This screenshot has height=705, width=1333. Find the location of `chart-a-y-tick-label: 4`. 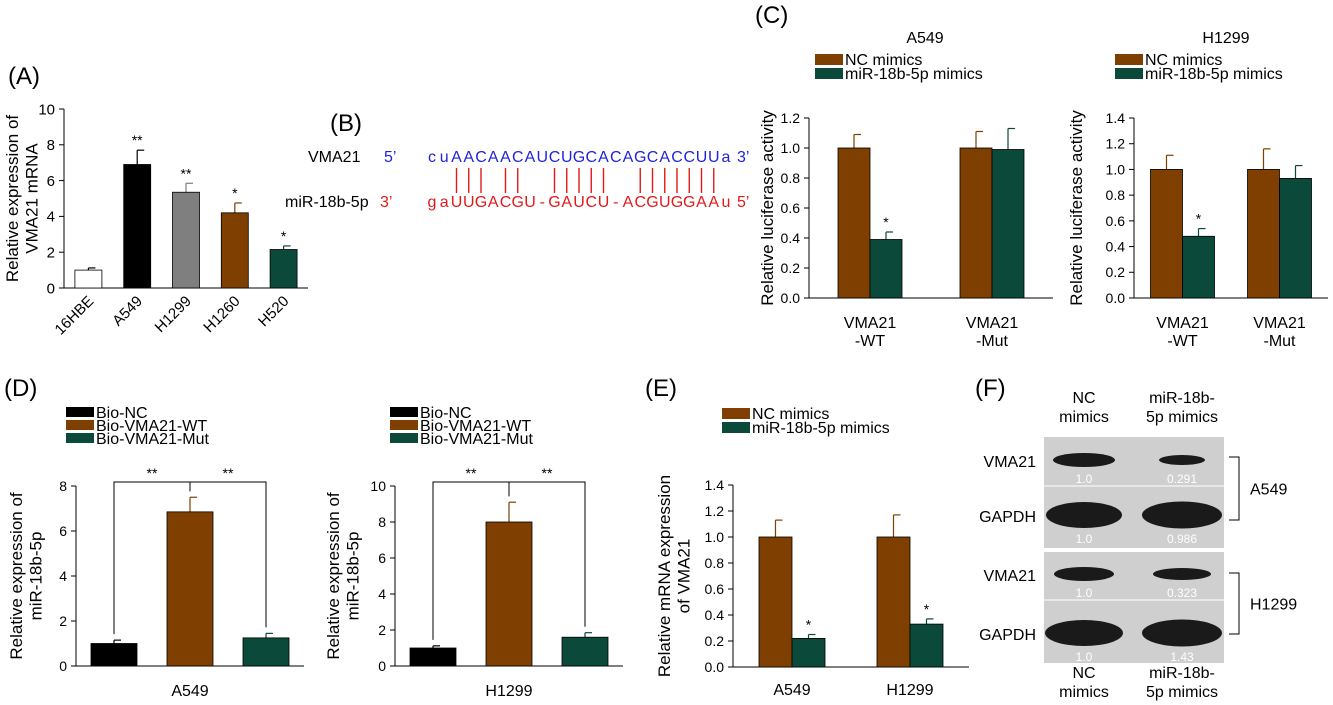

chart-a-y-tick-label: 4 is located at coordinates (51, 217).